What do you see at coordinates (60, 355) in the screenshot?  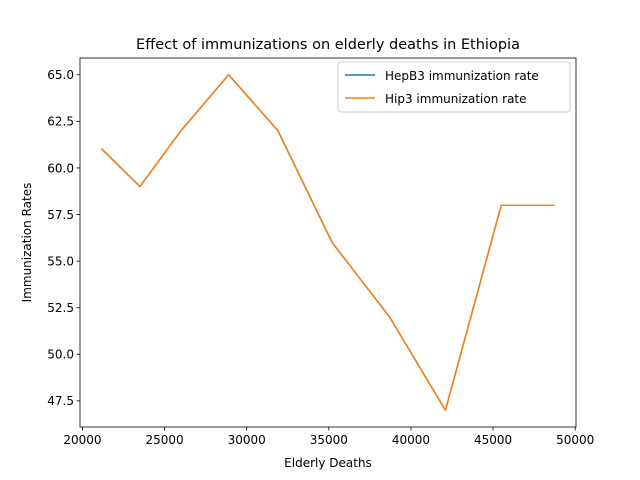 I see `y-tick-label: 50.0` at bounding box center [60, 355].